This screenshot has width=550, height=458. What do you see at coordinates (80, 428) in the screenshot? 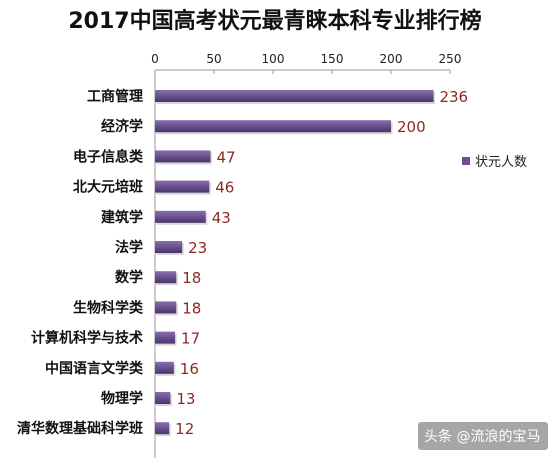
I see `category-label: 清华数理基础科学班` at bounding box center [80, 428].